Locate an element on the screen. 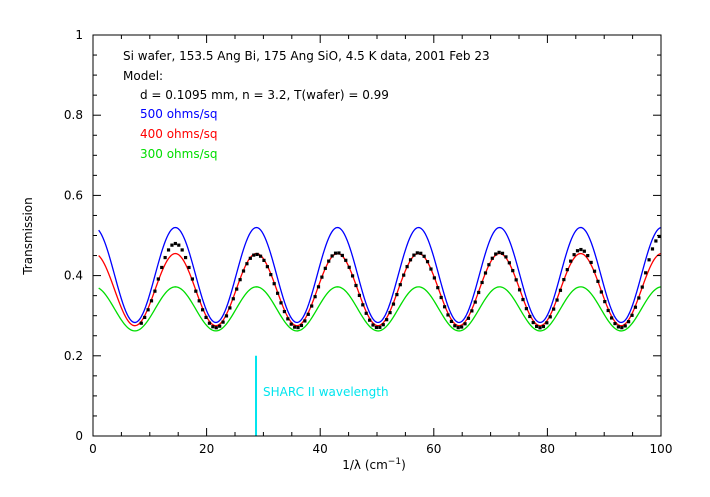 The image size is (710, 497). y-tick-label: 0 is located at coordinates (79, 436).